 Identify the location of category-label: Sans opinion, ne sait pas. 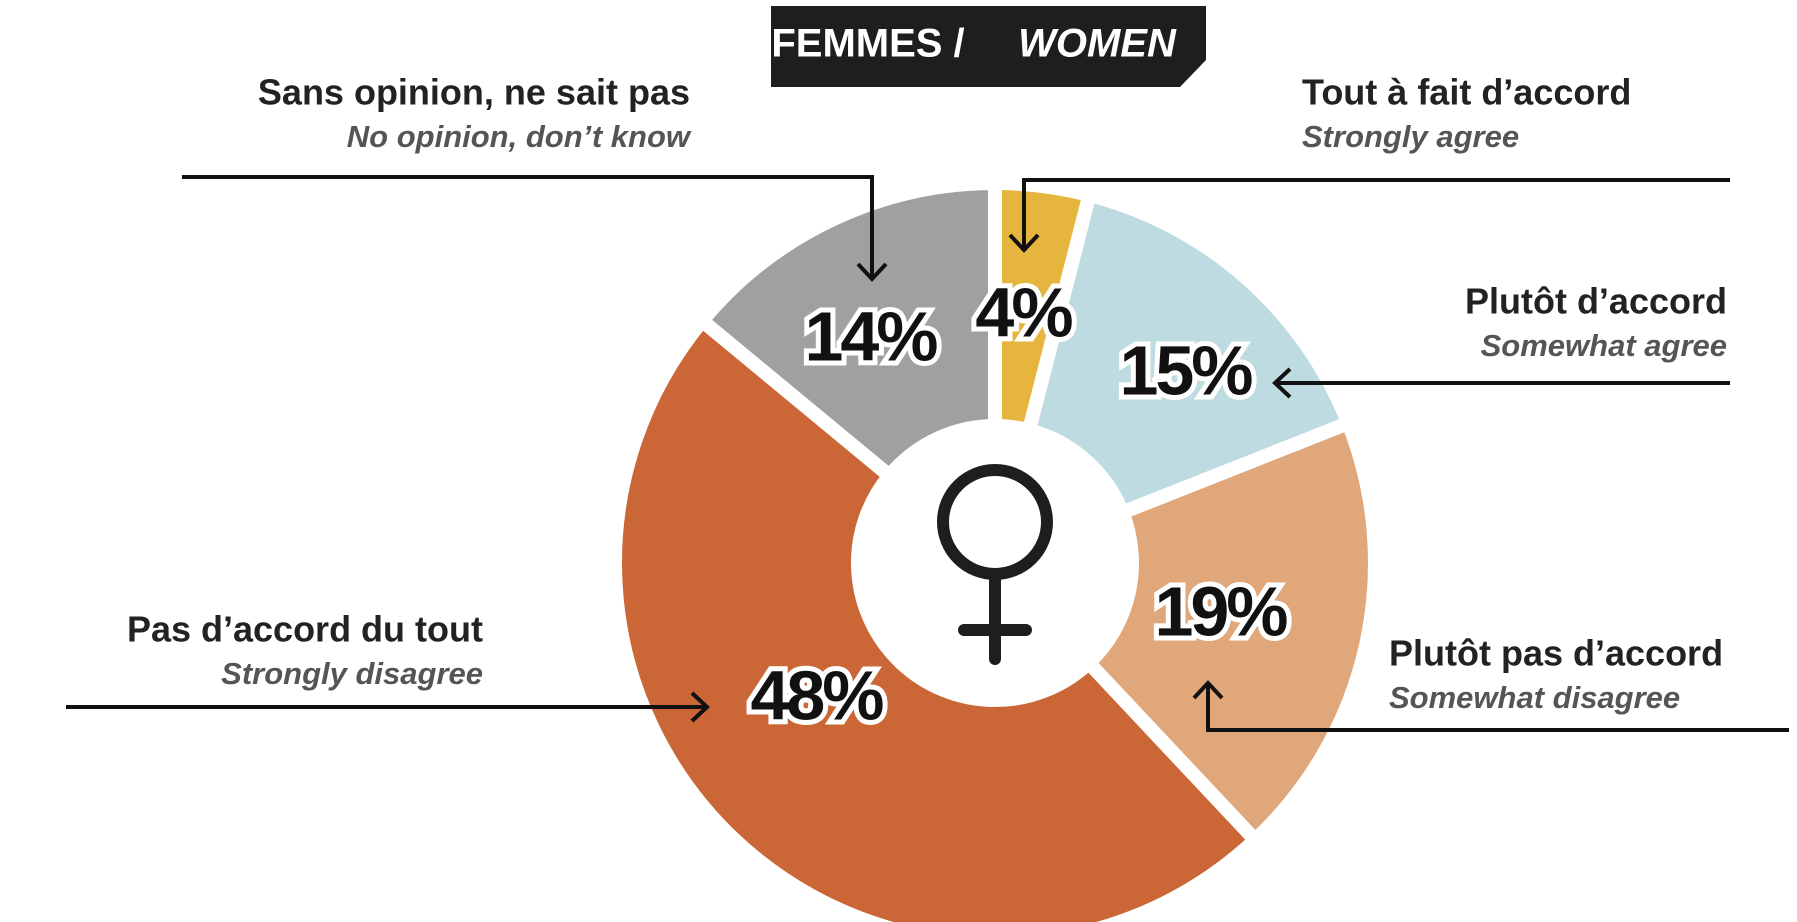
(474, 92).